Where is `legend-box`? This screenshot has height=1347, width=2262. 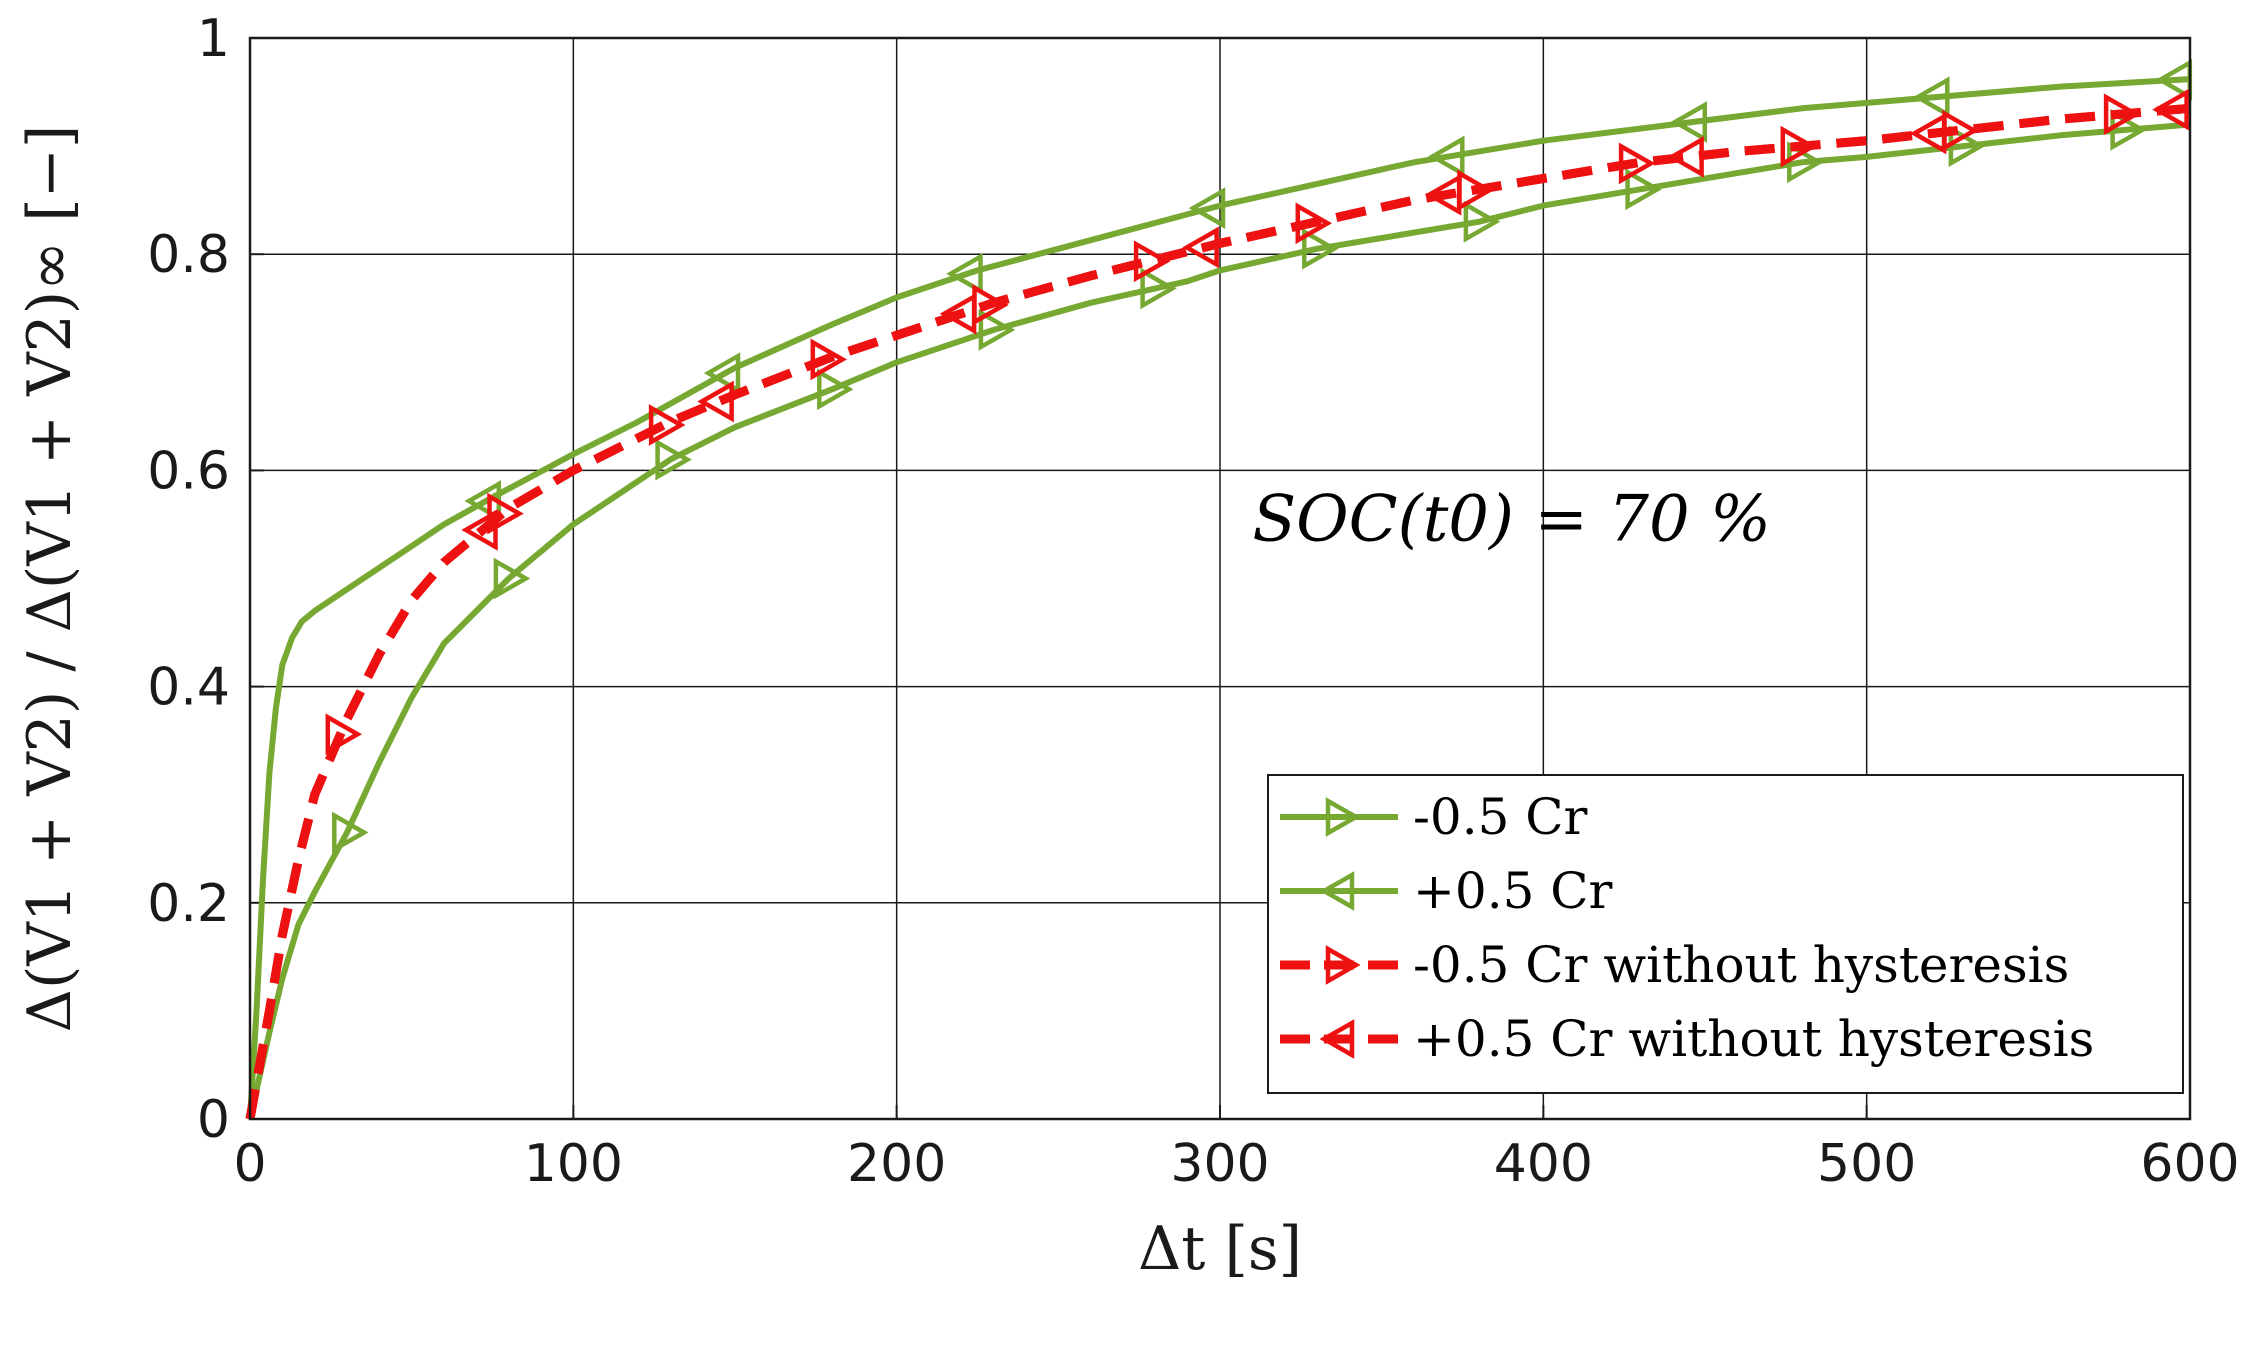
legend-box is located at coordinates (1725, 934).